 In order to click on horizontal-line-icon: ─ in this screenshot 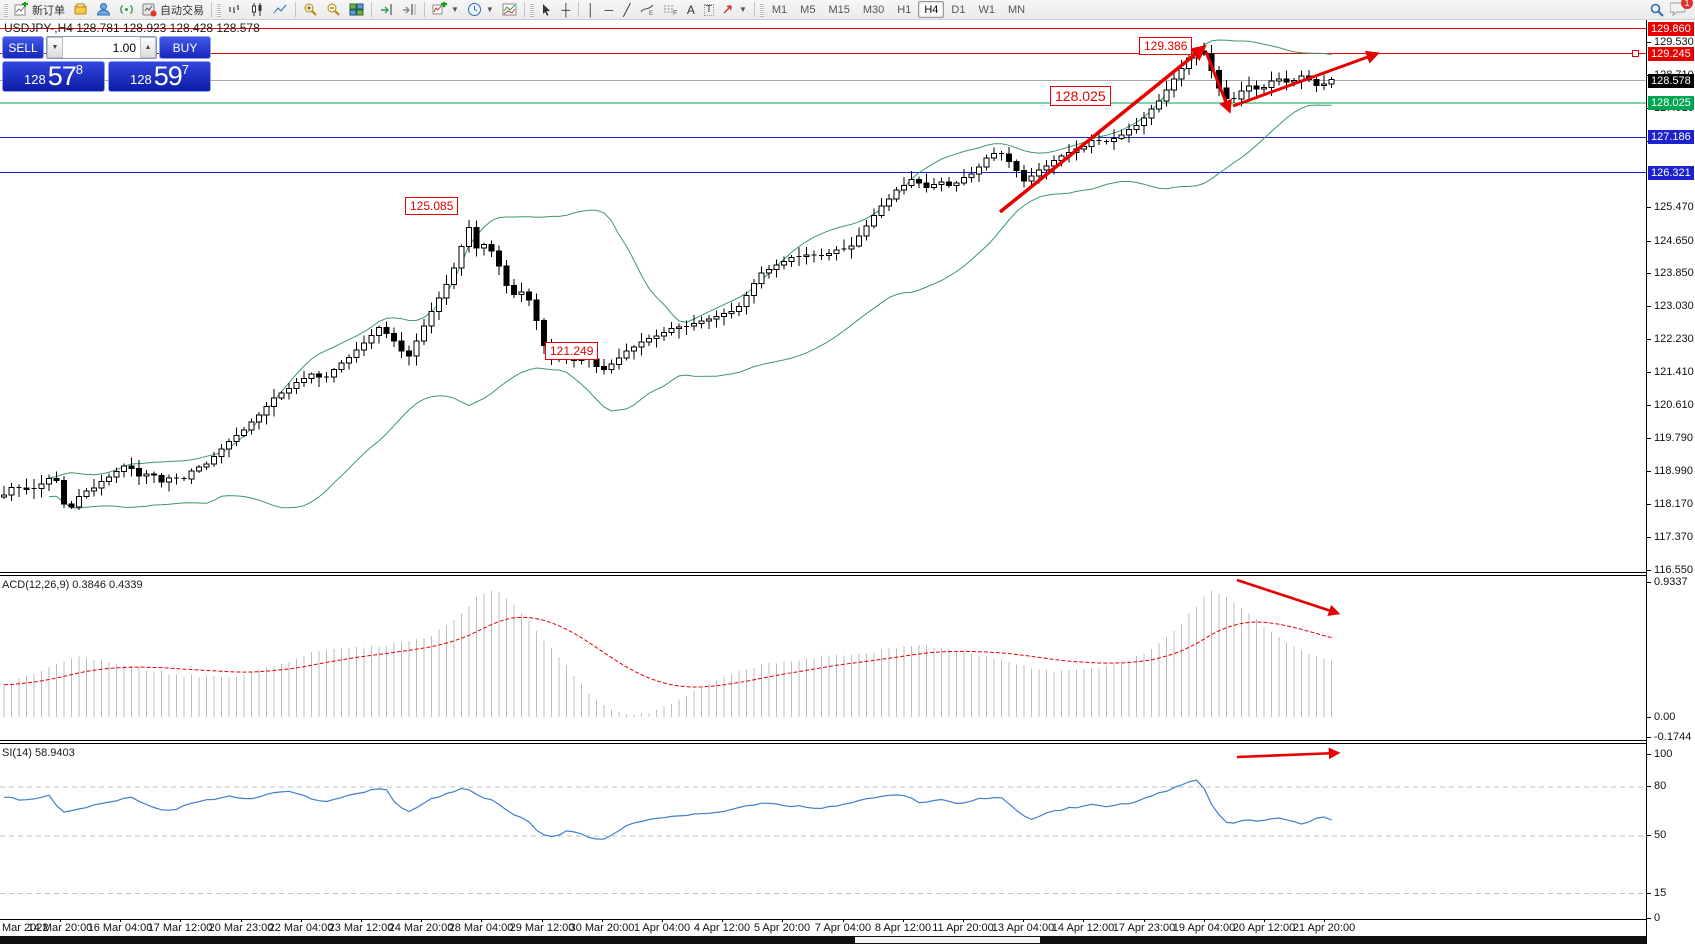, I will do `click(609, 9)`.